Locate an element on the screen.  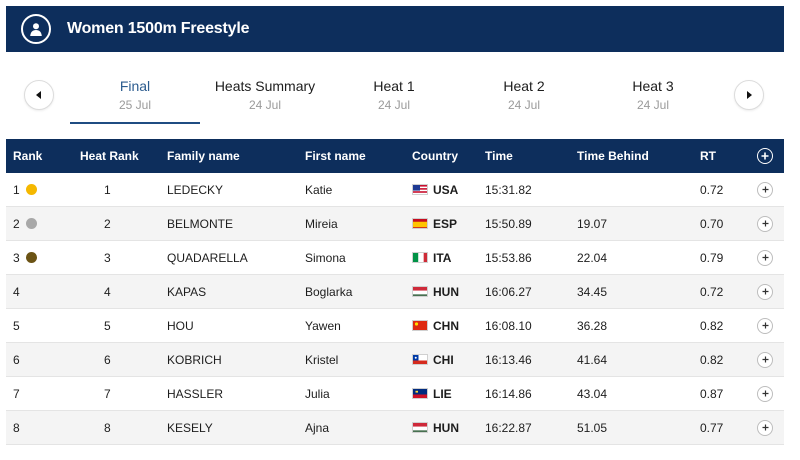
next-button is located at coordinates (749, 95).